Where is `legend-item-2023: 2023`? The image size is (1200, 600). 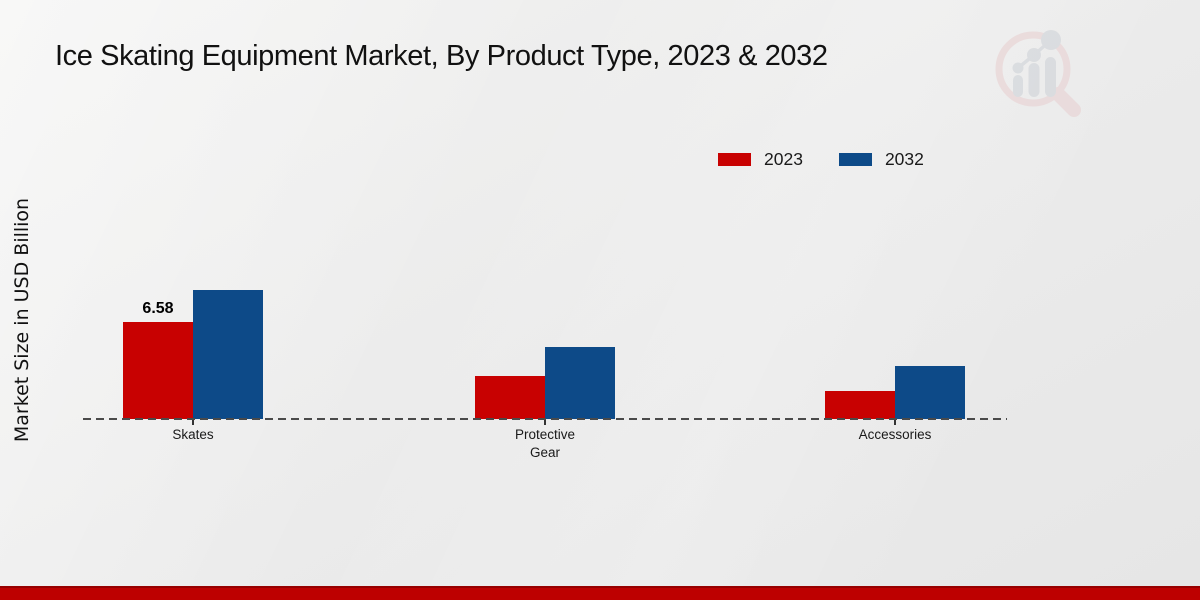
legend-item-2023: 2023 is located at coordinates (760, 159).